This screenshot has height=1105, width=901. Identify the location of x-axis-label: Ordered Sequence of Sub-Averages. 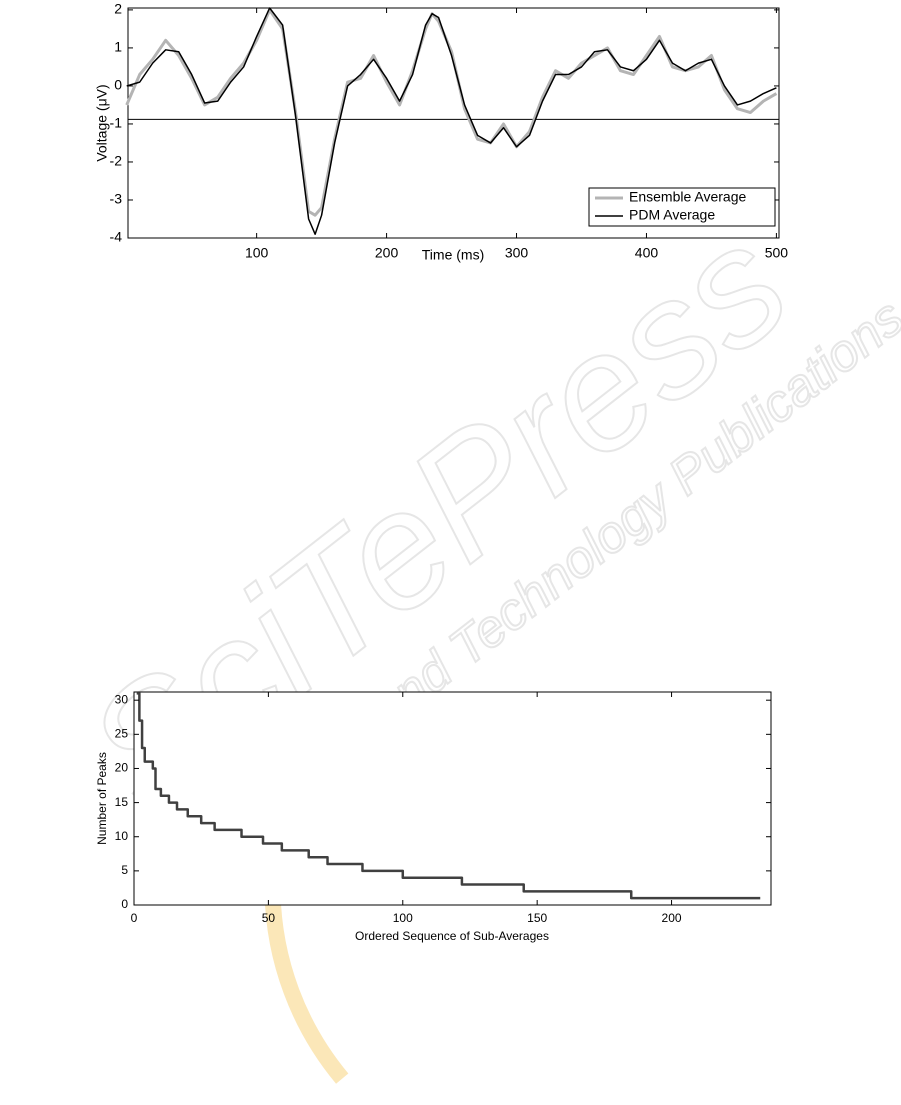
(452, 936).